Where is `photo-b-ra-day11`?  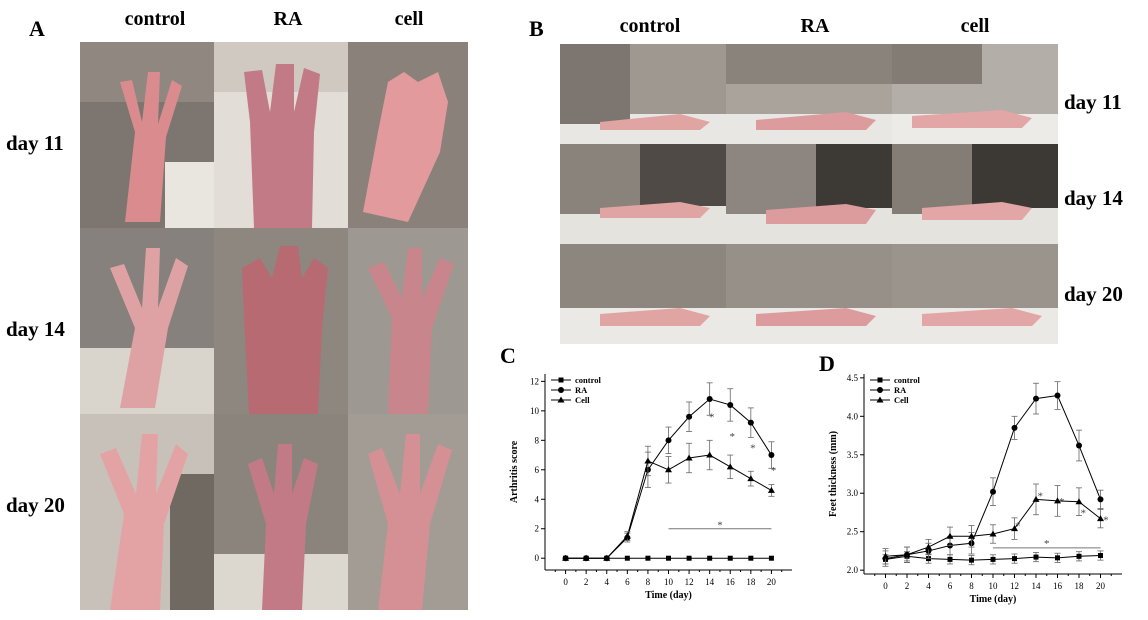 photo-b-ra-day11 is located at coordinates (809, 94).